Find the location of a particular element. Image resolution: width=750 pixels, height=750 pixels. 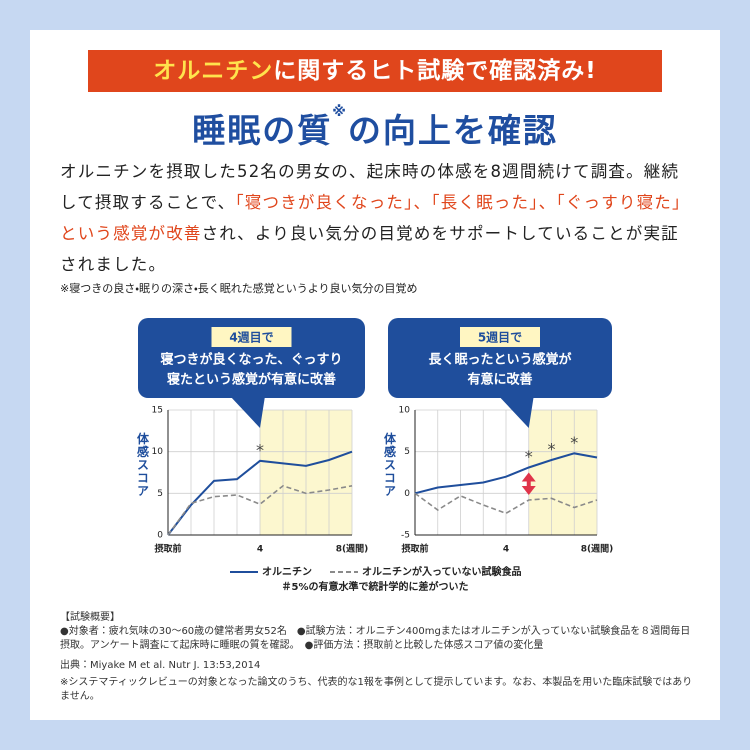

text-segment: 睡眠の質 is located at coordinates (262, 130).